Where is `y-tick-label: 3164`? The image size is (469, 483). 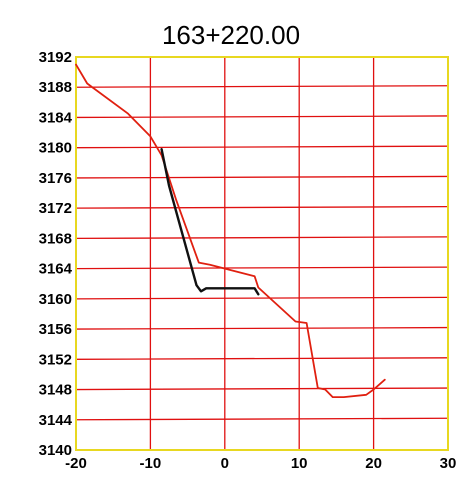
y-tick-label: 3164 is located at coordinates (56, 269).